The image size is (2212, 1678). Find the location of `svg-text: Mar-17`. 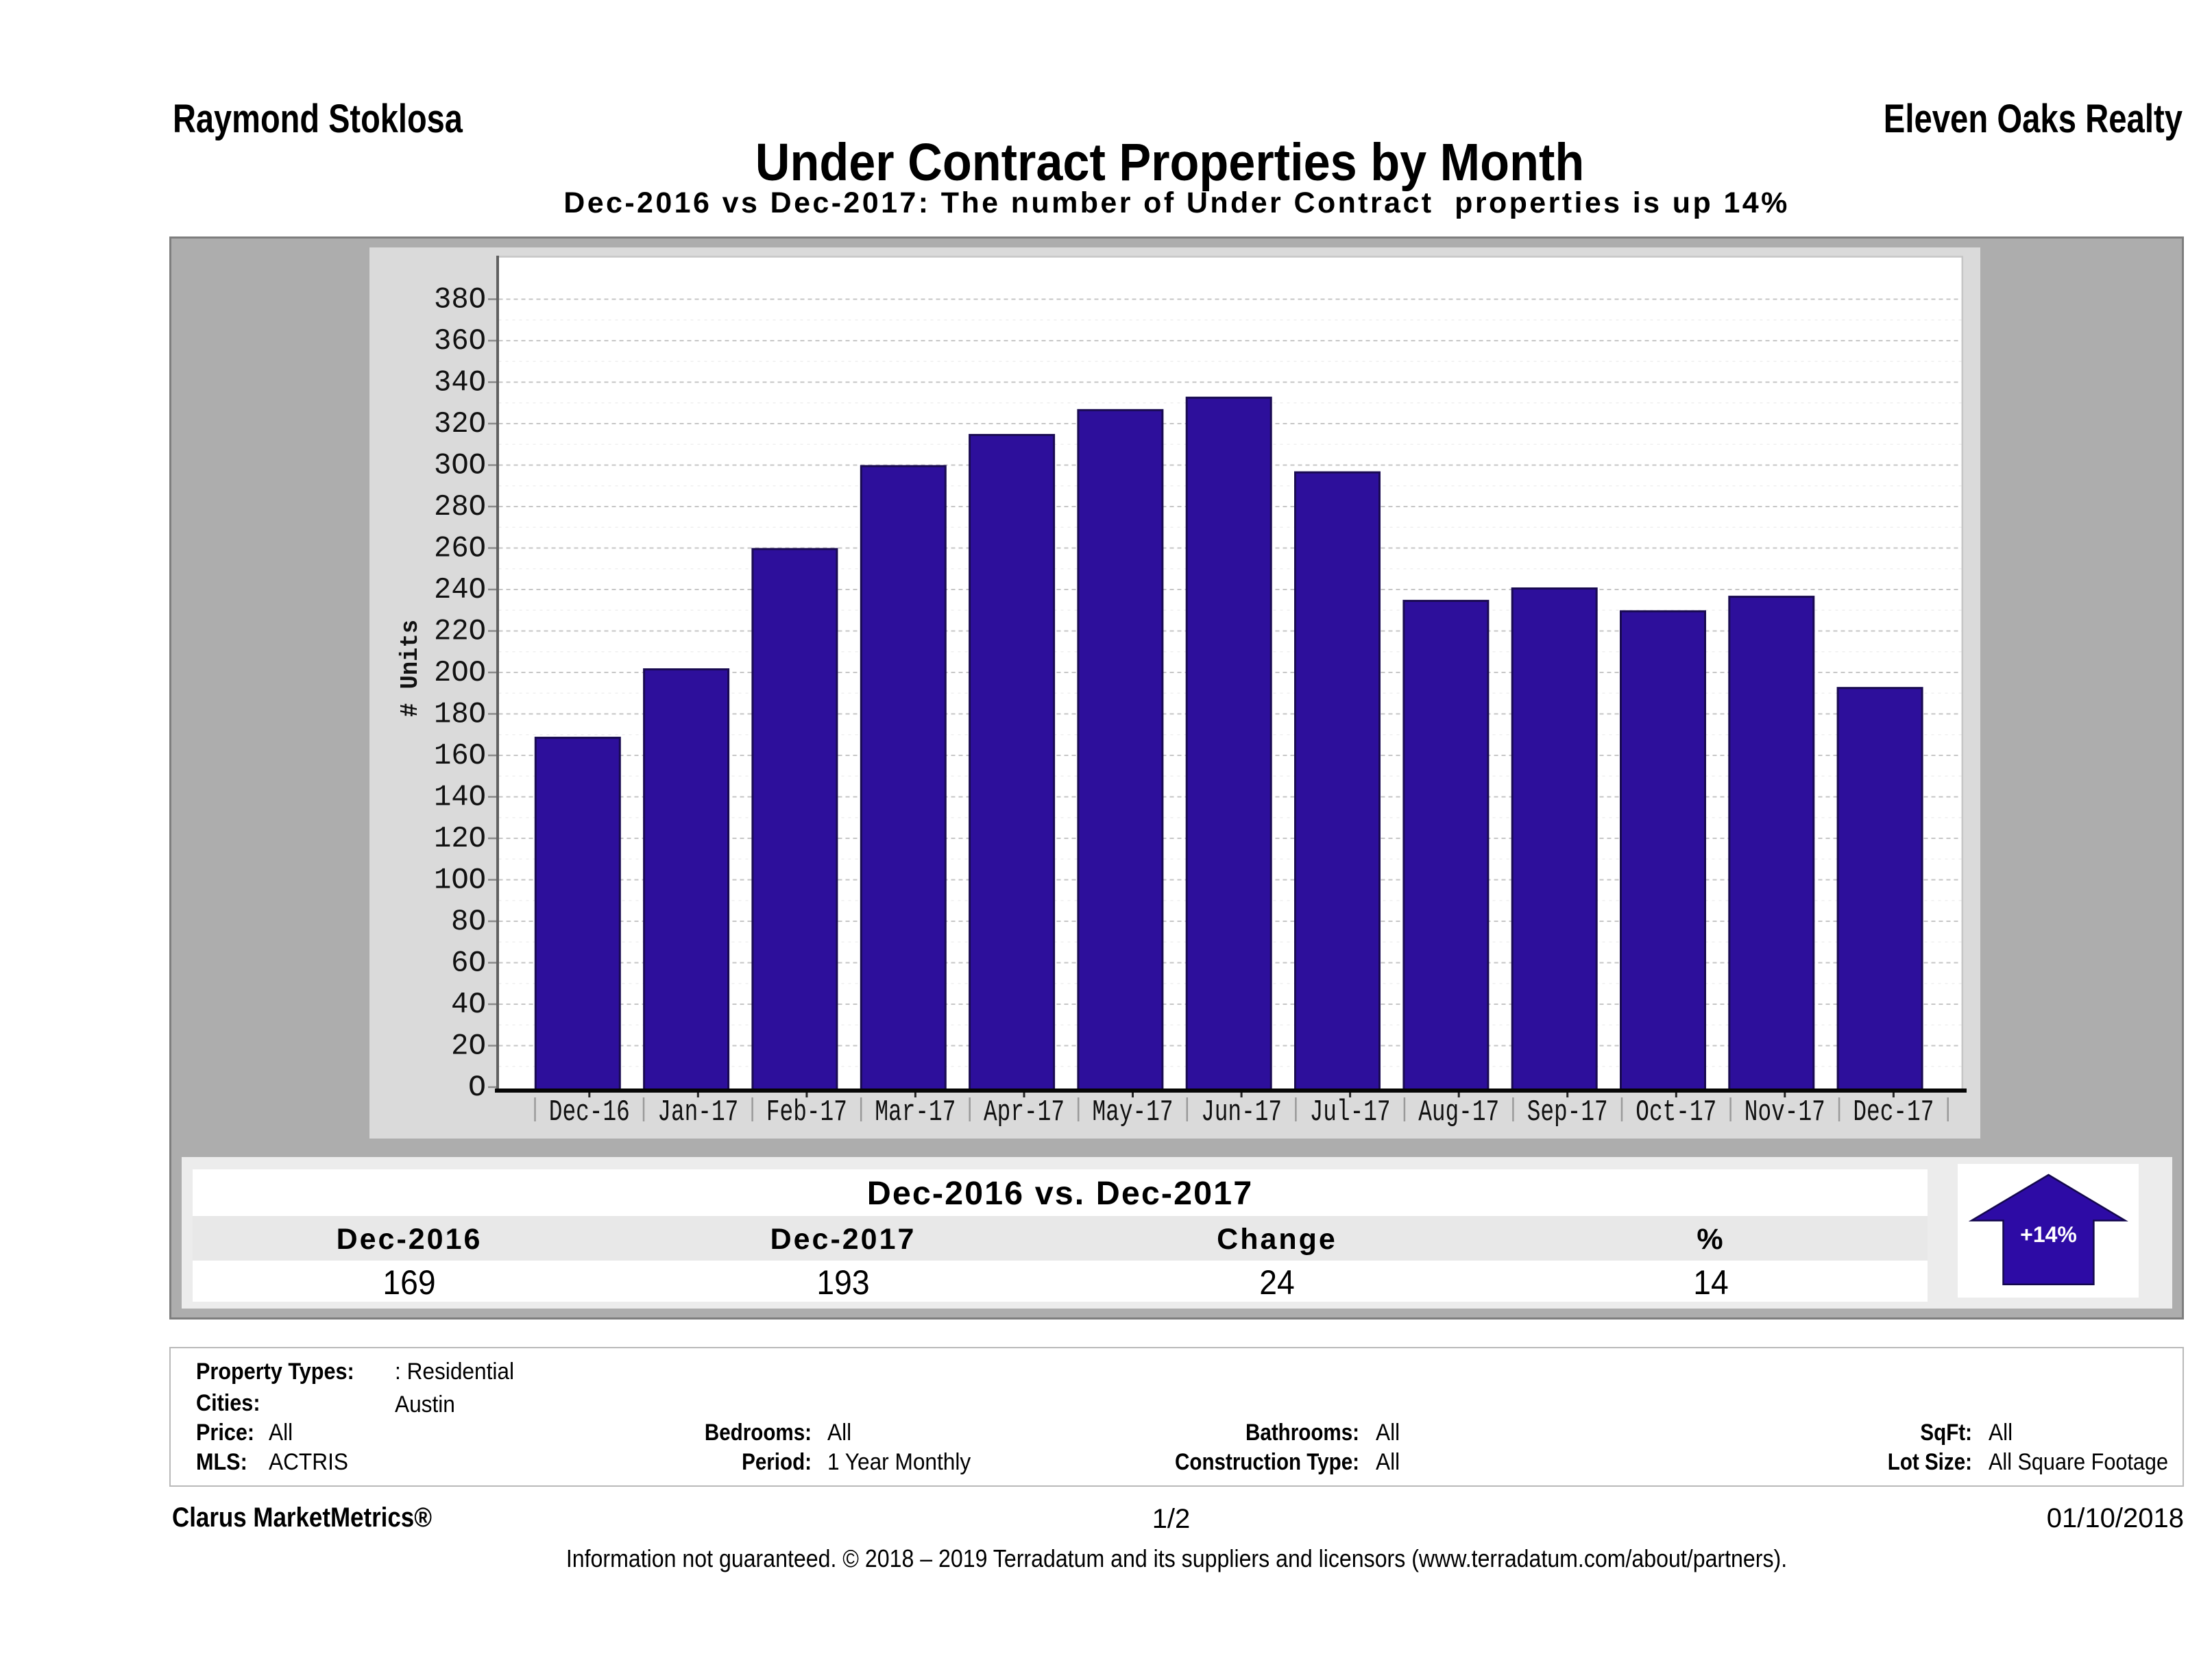

svg-text: Mar-17 is located at coordinates (916, 1112).